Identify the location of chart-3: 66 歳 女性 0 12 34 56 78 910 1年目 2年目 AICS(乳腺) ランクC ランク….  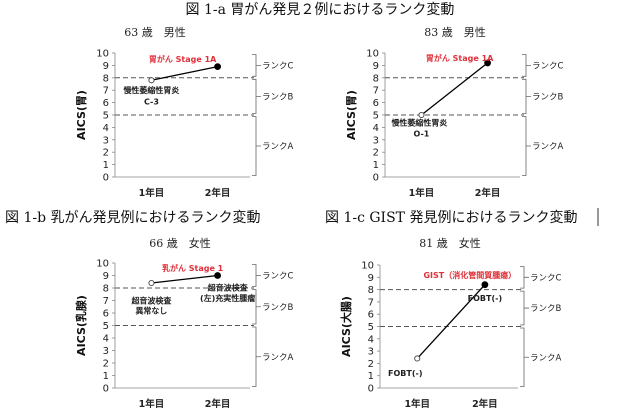
(184, 323).